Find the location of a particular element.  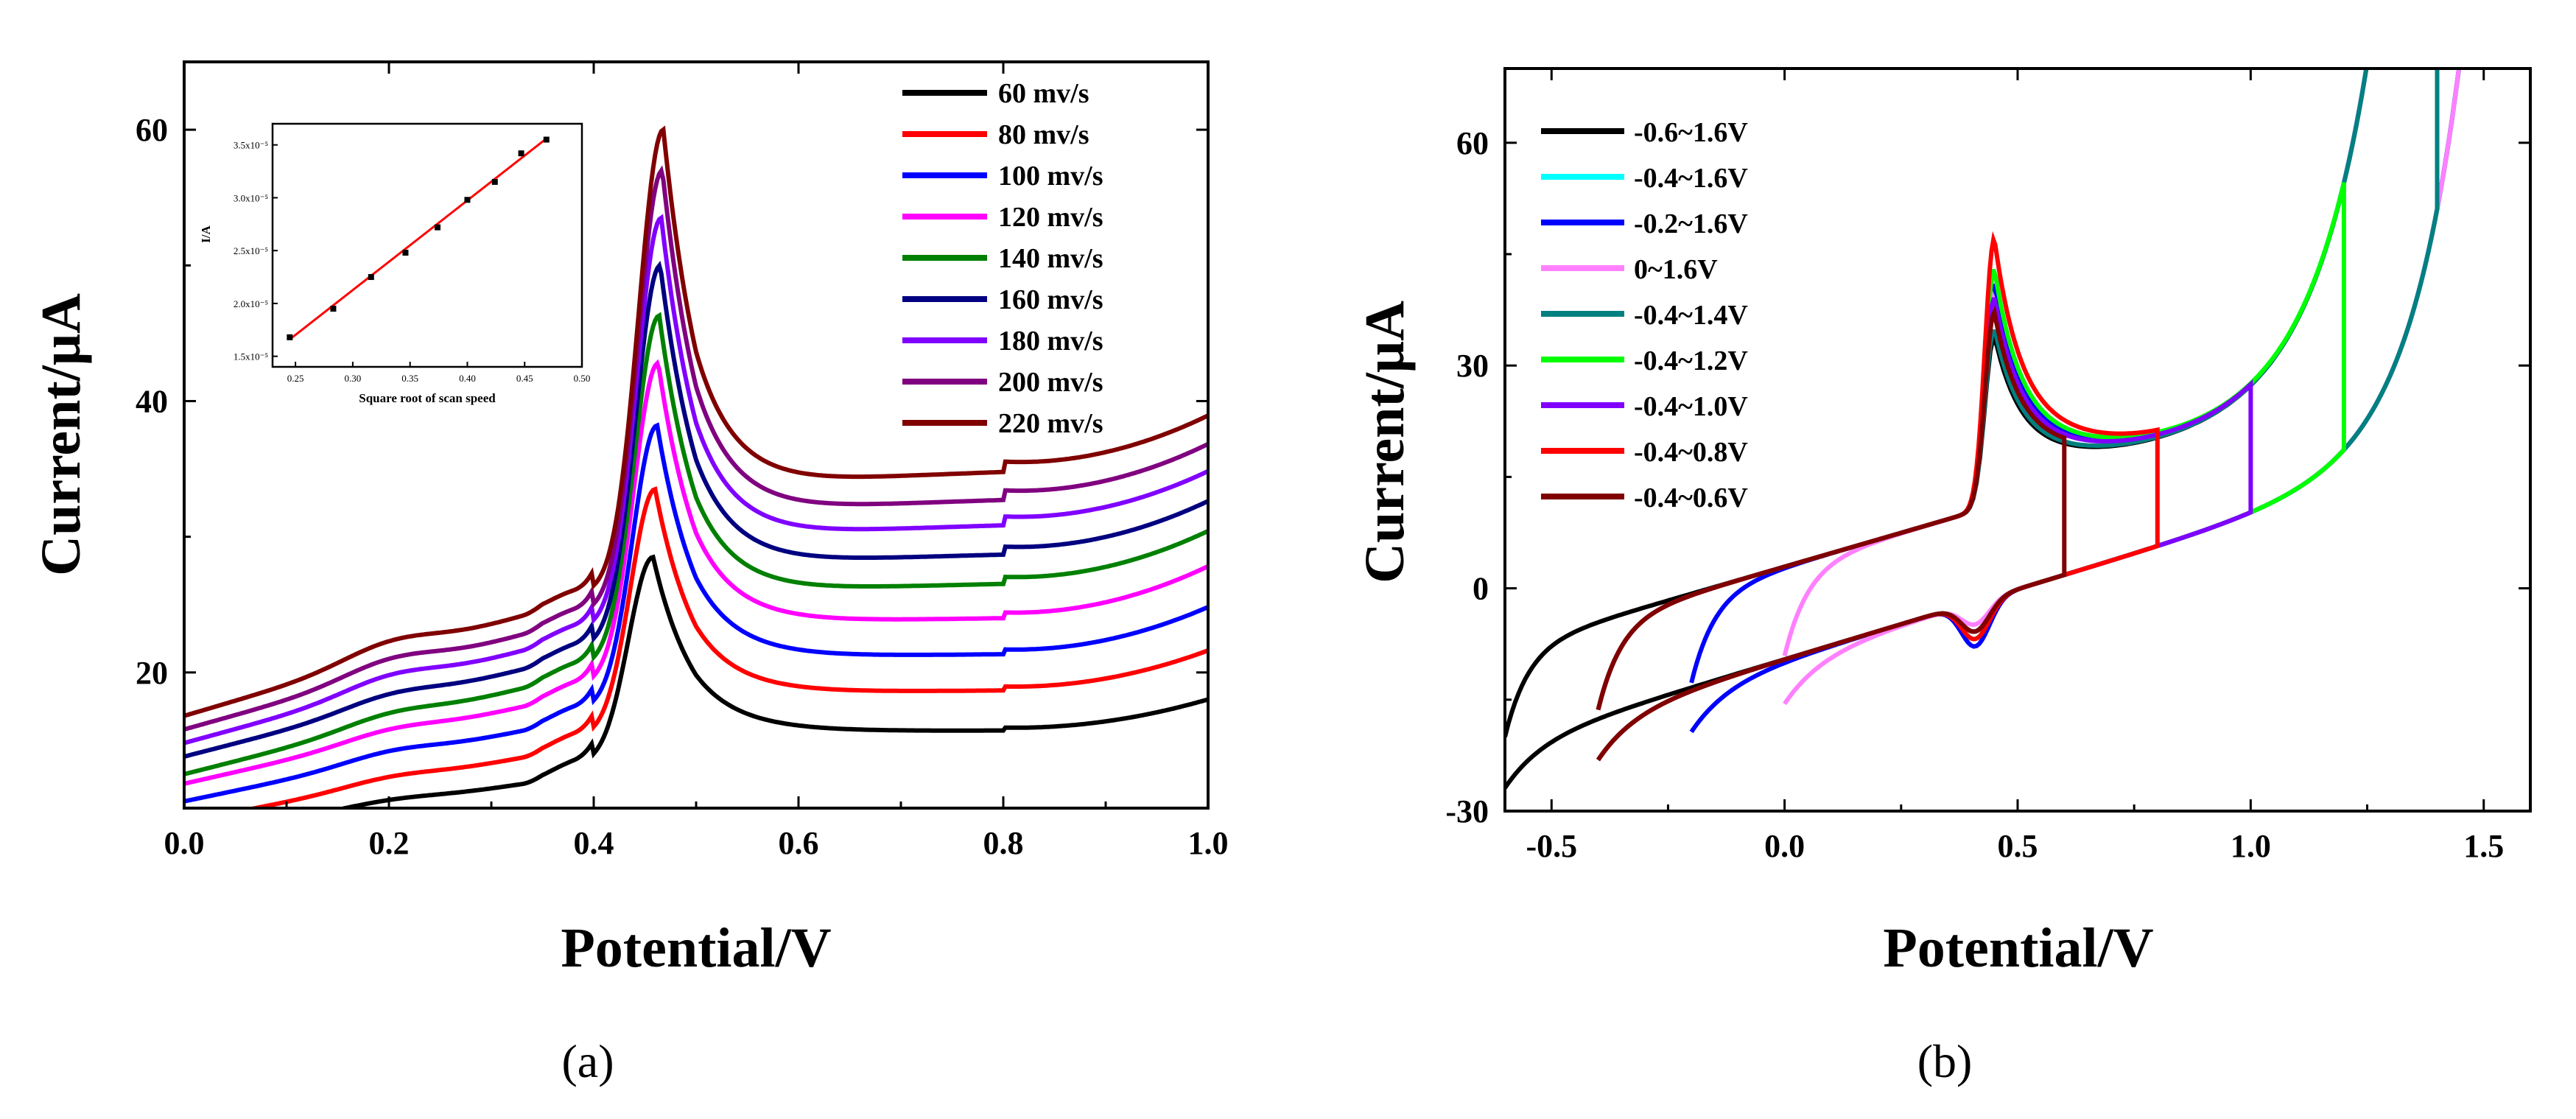

inset-x-tick-label: 0.40 is located at coordinates (467, 378).